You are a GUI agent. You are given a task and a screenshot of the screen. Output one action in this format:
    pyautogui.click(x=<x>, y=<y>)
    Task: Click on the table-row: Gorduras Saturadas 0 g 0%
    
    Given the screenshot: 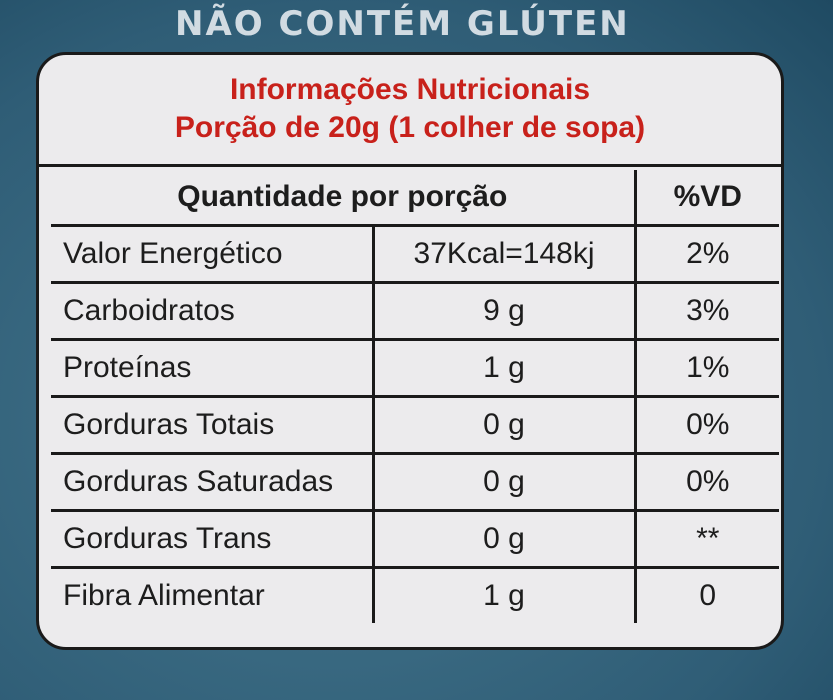 What is the action you would take?
    pyautogui.click(x=415, y=482)
    